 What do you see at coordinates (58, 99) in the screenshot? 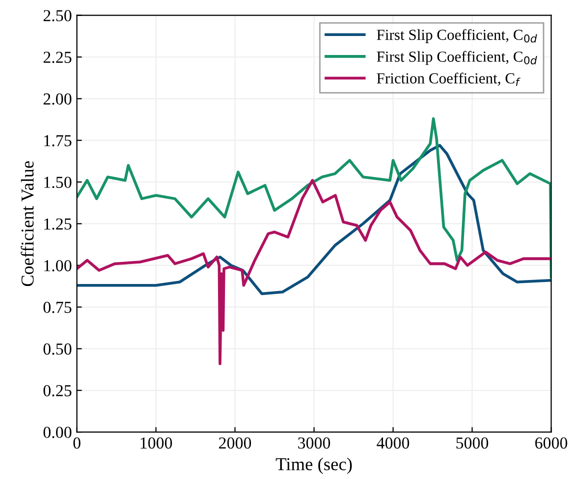
I see `y-tick-label: 2.00` at bounding box center [58, 99].